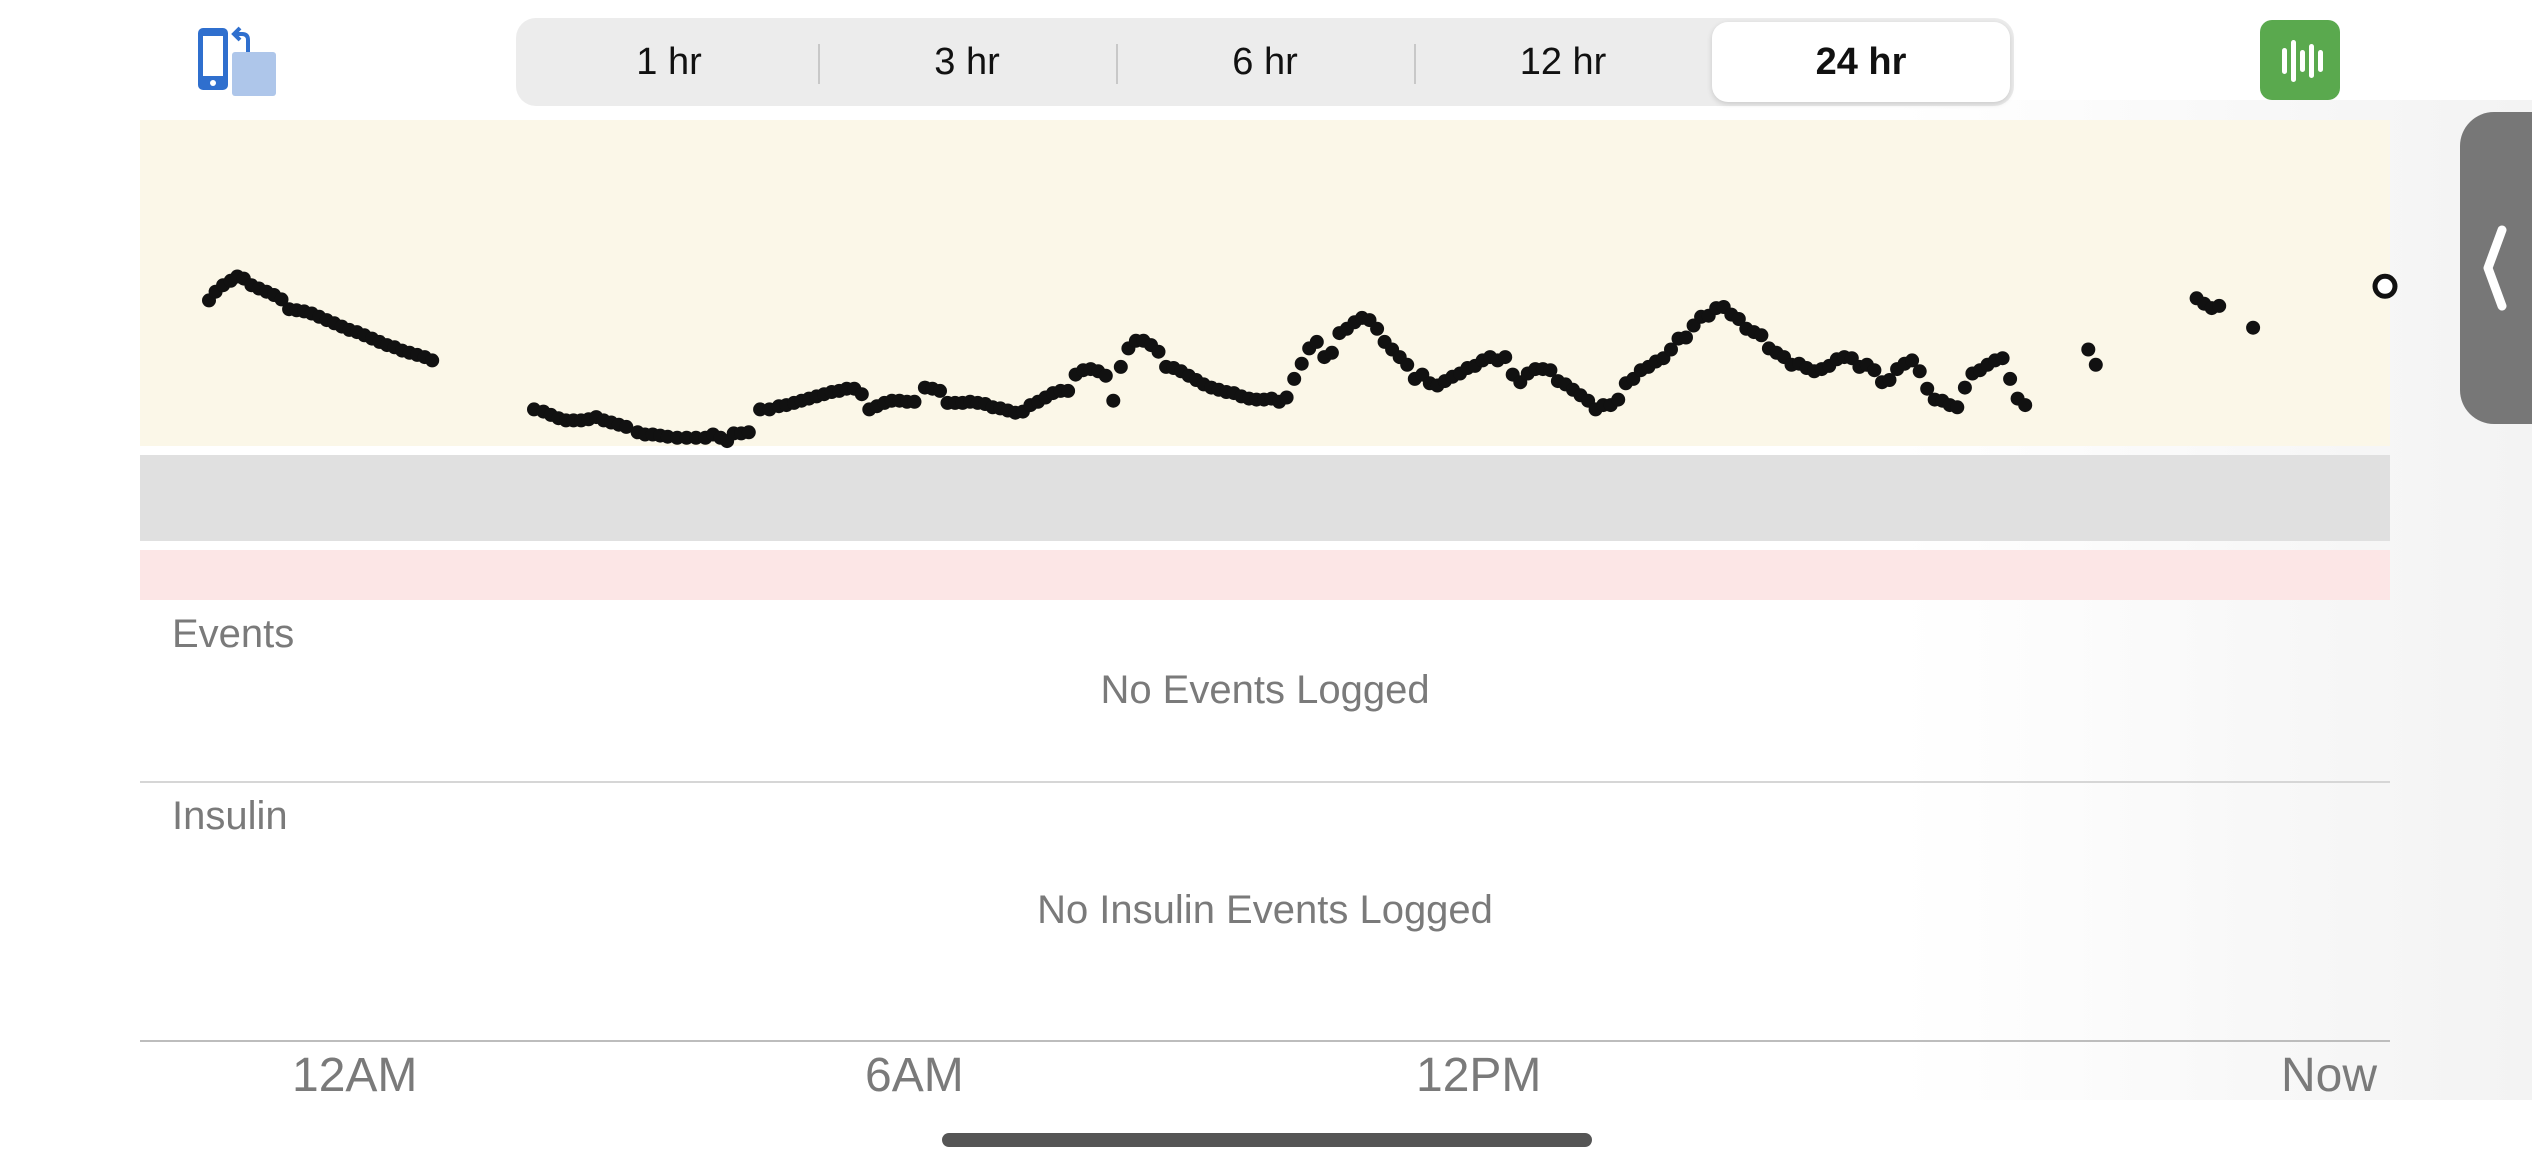 The image size is (2532, 1170). I want to click on bar-chart-icon, so click(2302, 61).